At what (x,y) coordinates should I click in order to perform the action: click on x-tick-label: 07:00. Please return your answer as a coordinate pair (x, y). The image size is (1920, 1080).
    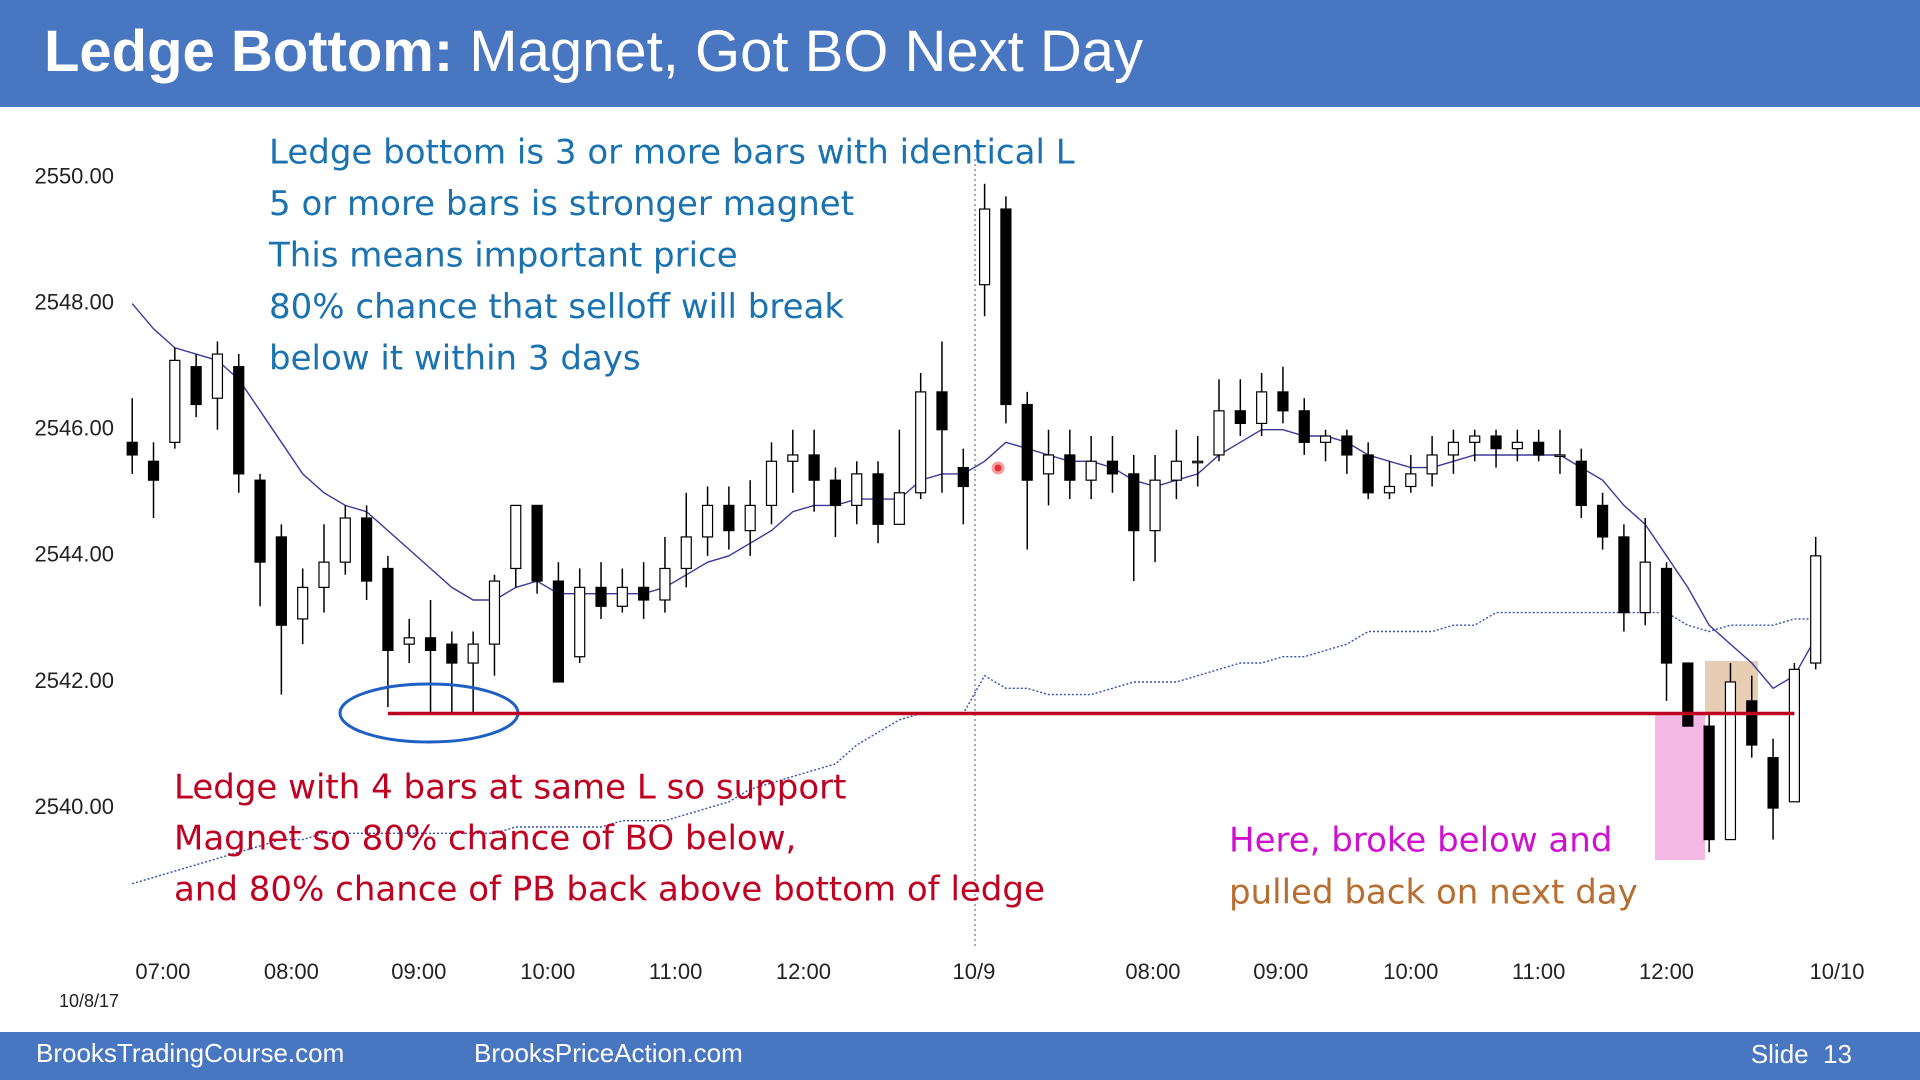
    Looking at the image, I should click on (162, 971).